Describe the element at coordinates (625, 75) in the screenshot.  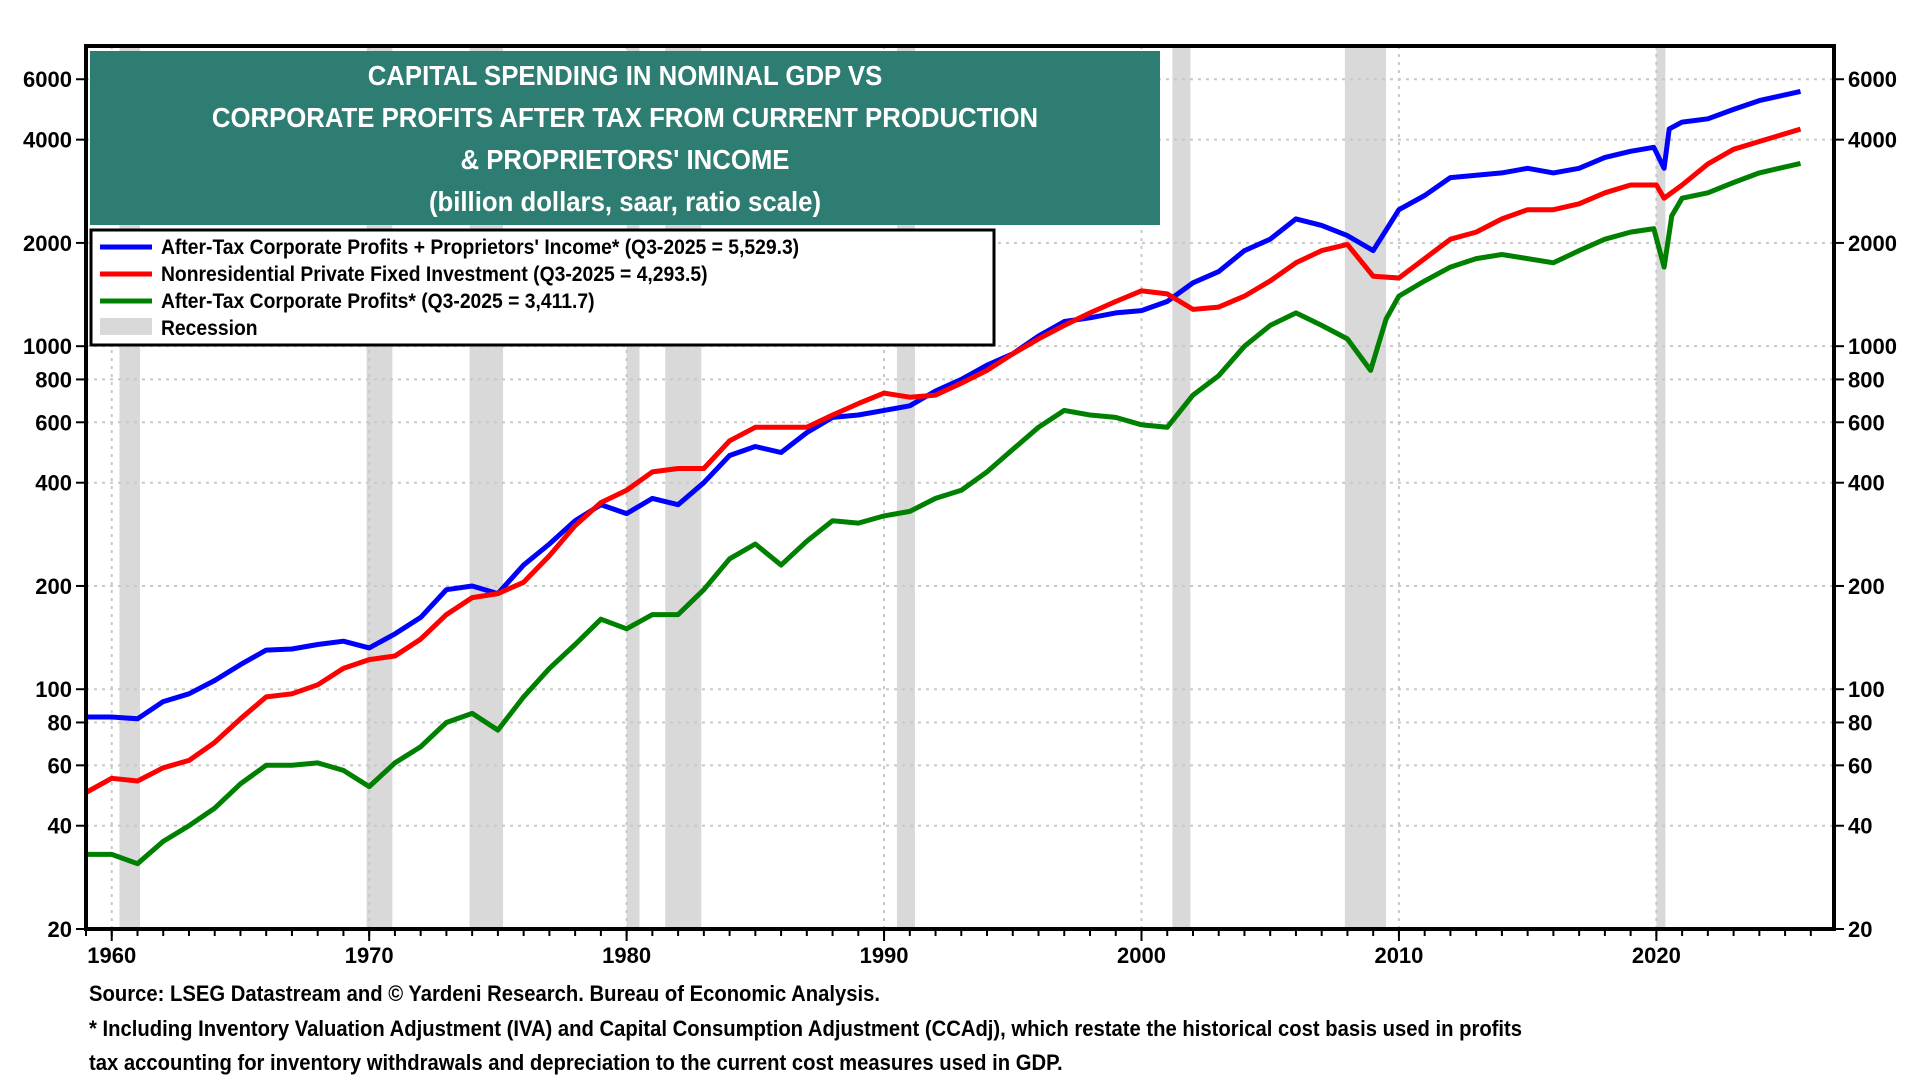
I see `title-line-1: CAPITAL SPENDING IN NOMINAL GDP VS` at that location.